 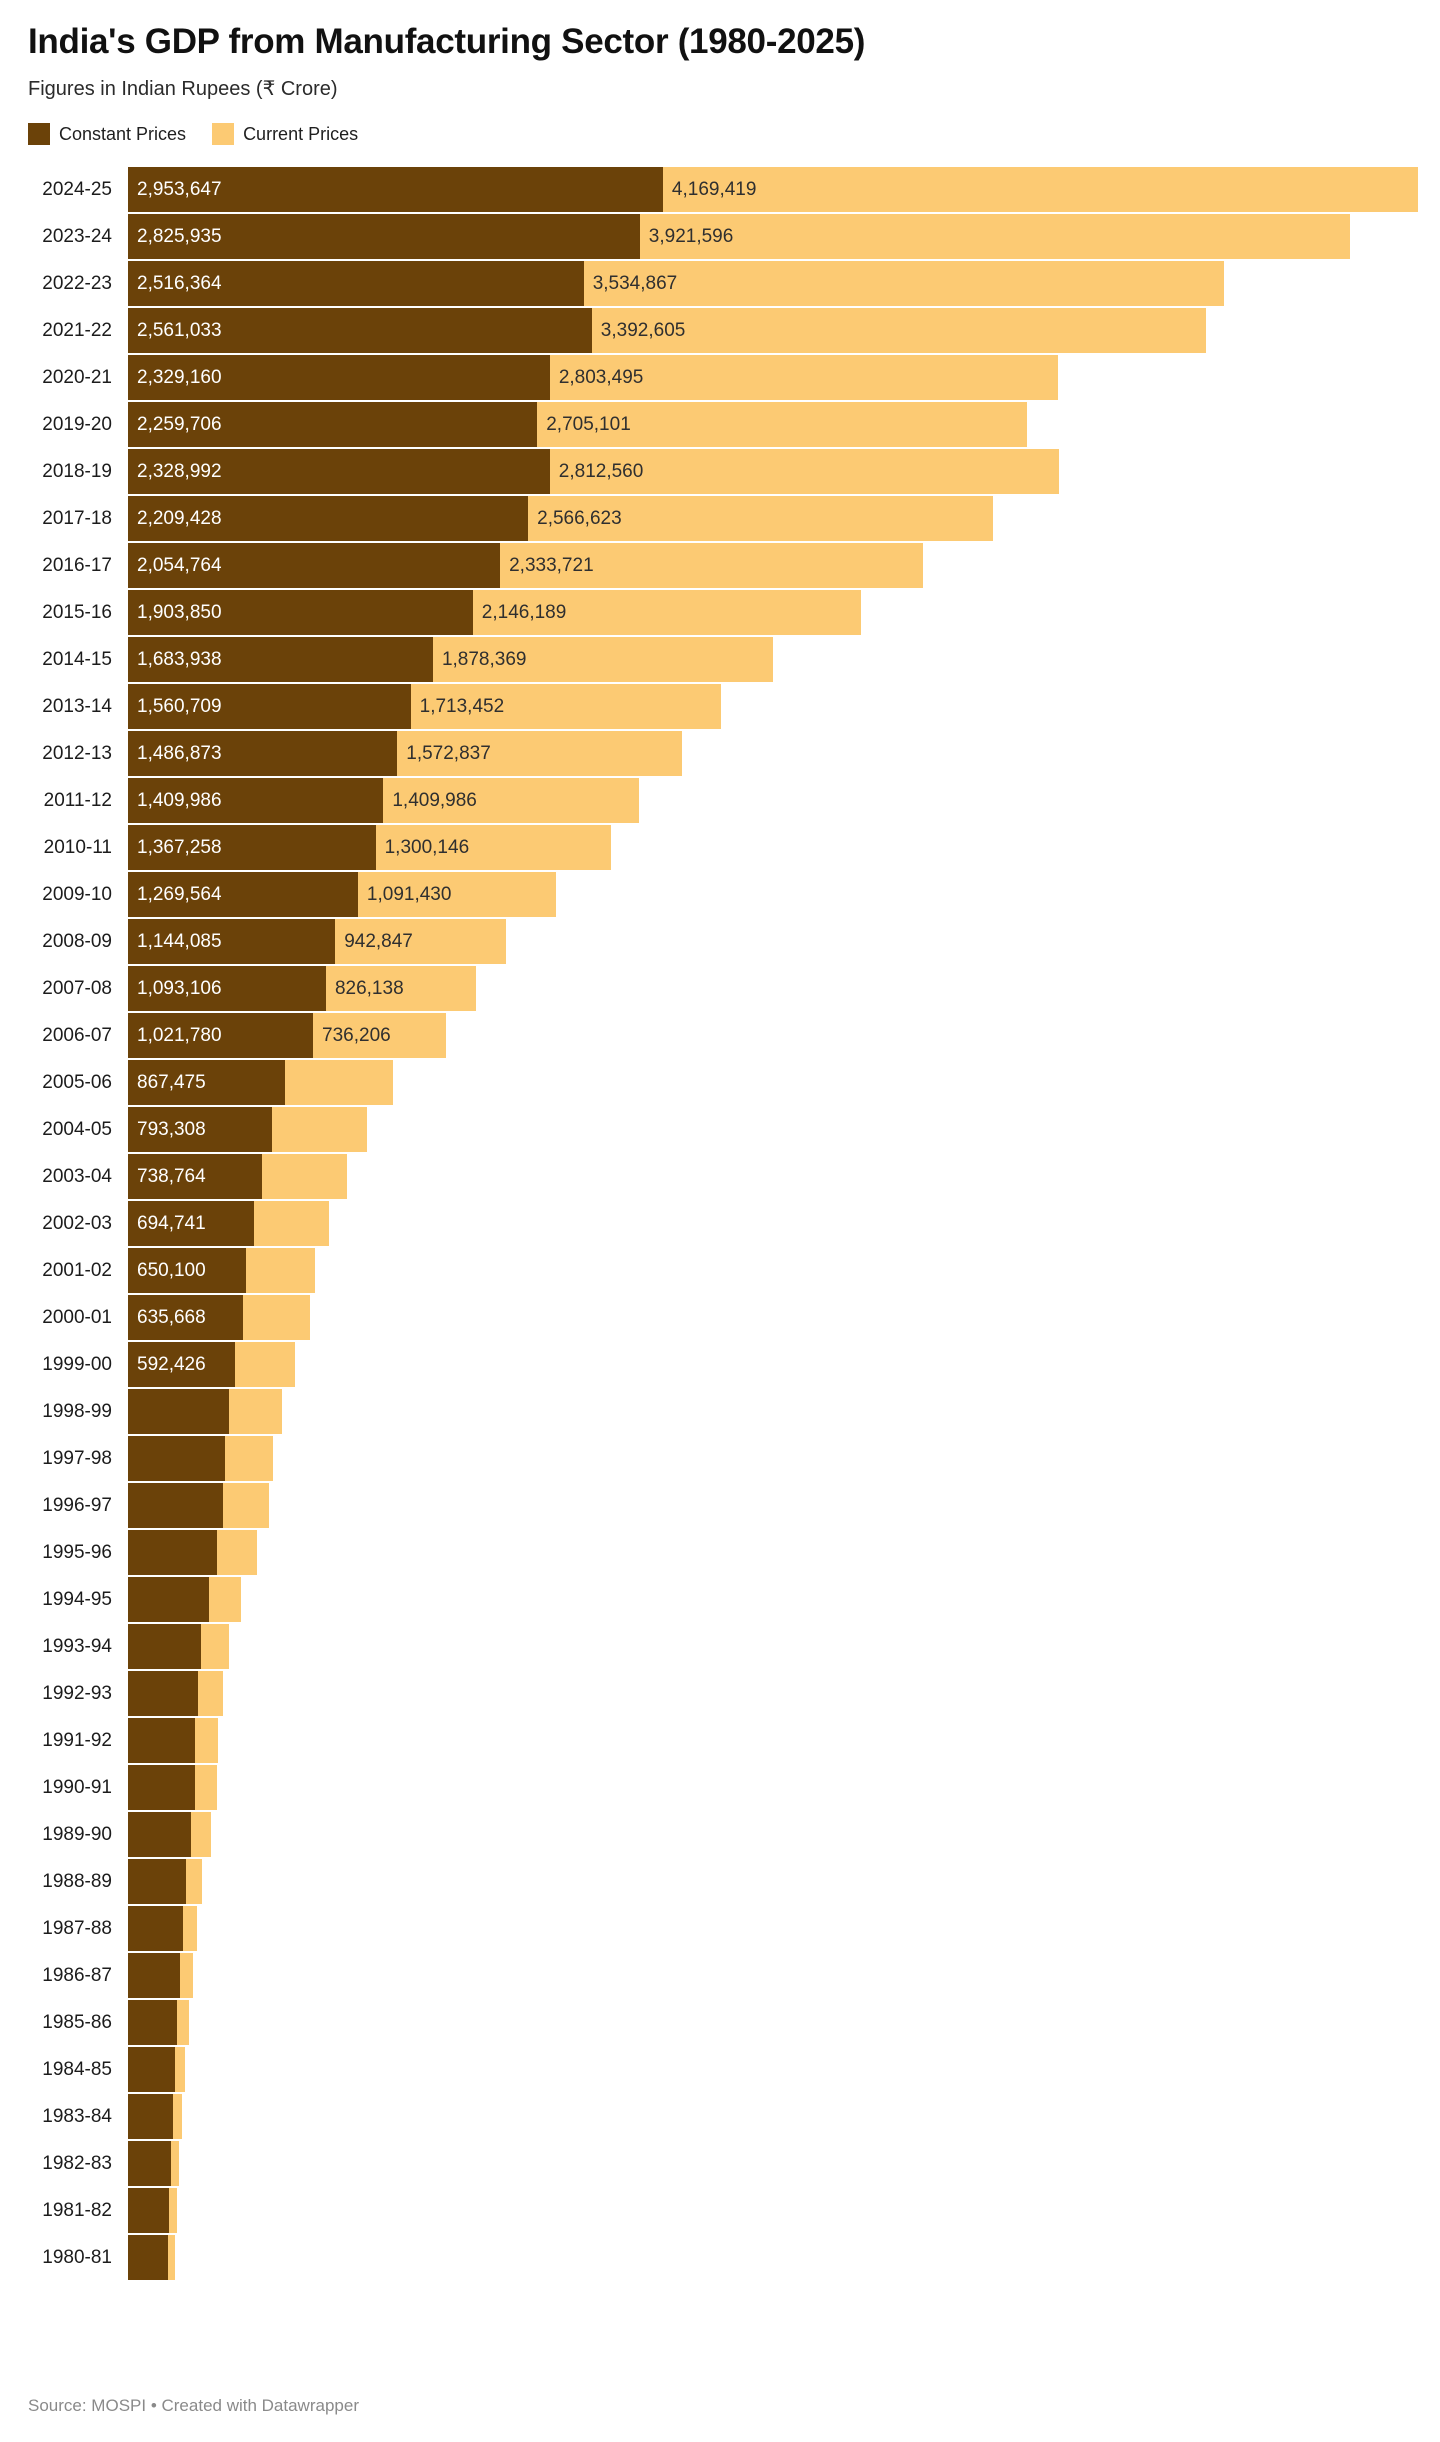 I want to click on bar-row: 2013-14 1,560,709 1,713,452, so click(x=720, y=707).